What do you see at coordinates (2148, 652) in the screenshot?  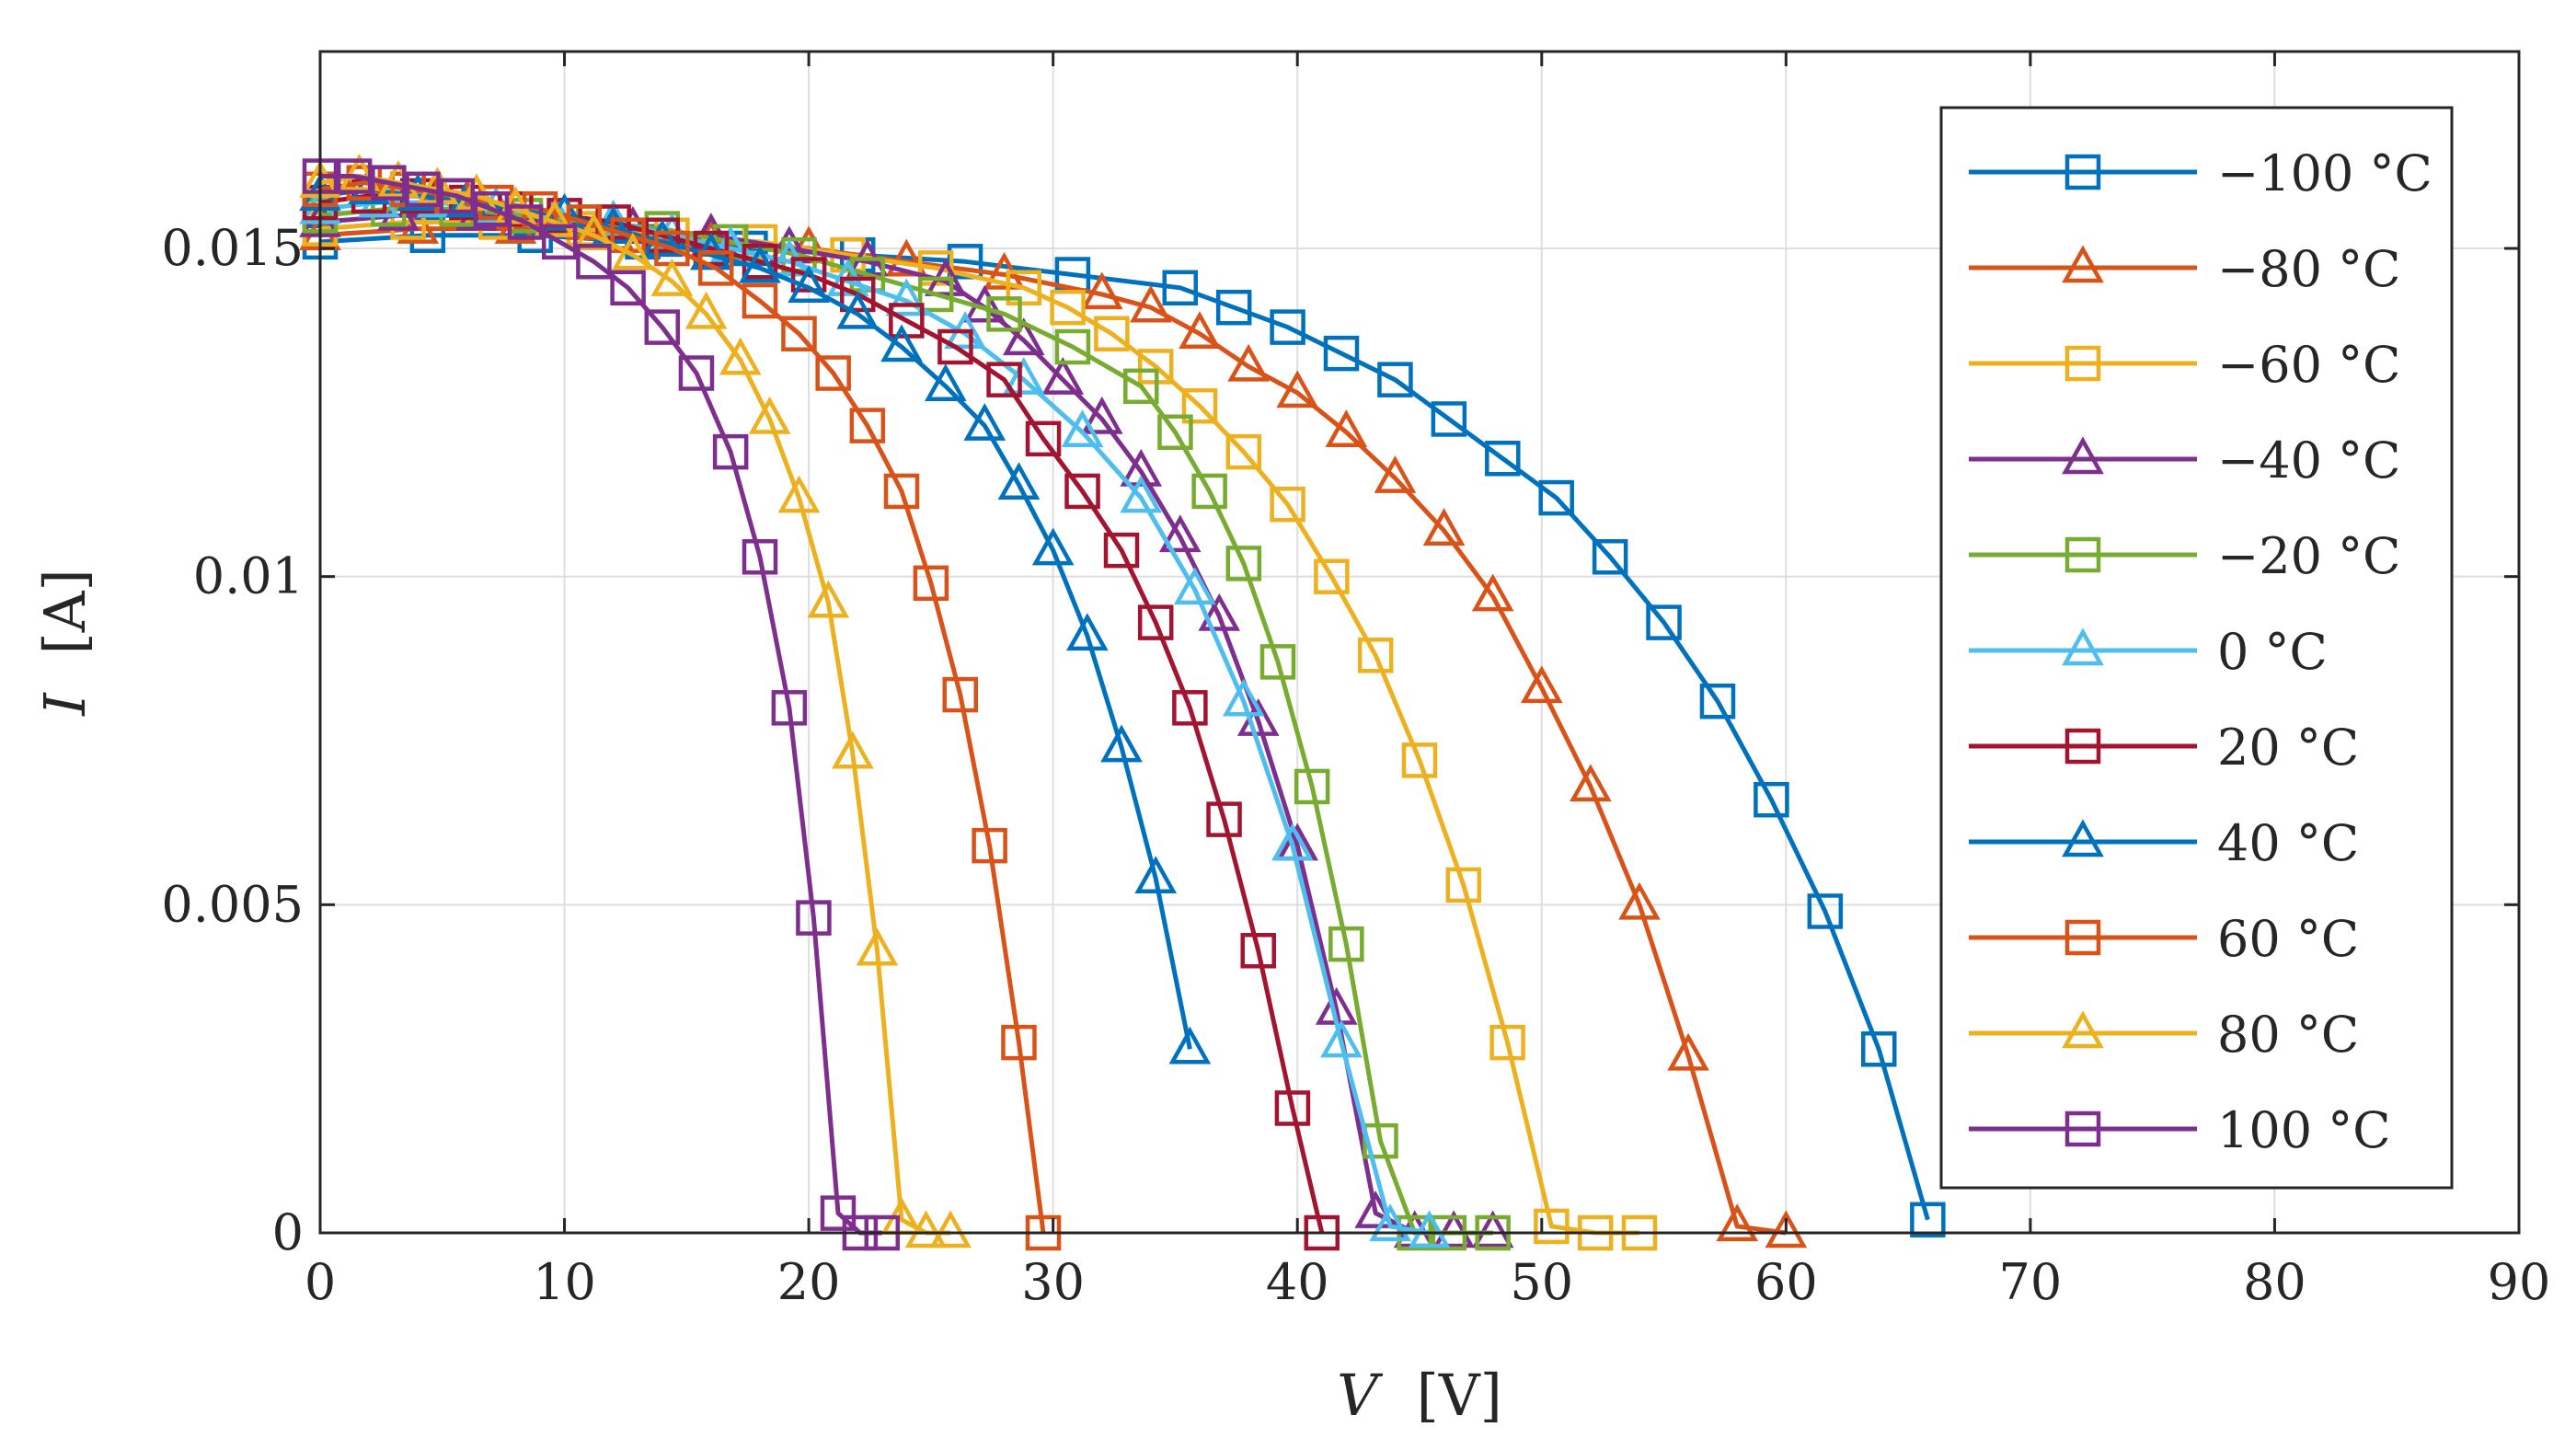 I see `legend-item: 0 °C` at bounding box center [2148, 652].